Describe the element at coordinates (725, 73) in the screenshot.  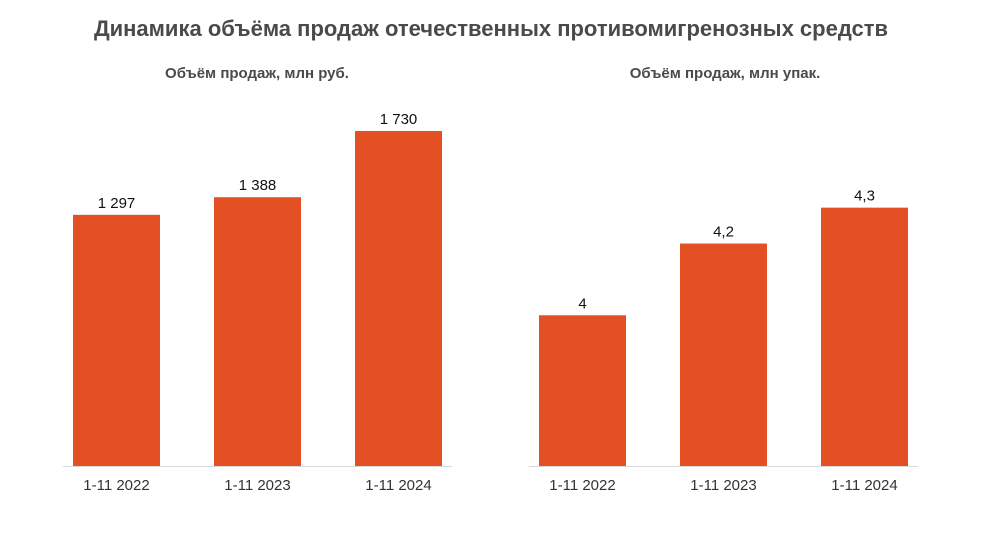
I see `chart-2-subtitle: Объём продаж, млн упак.` at that location.